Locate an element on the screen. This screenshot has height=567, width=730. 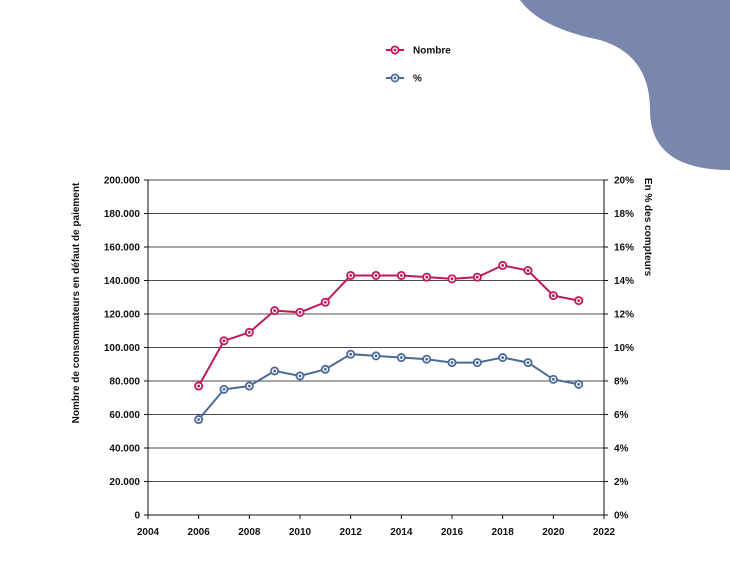
legend: Nombre% is located at coordinates (418, 65).